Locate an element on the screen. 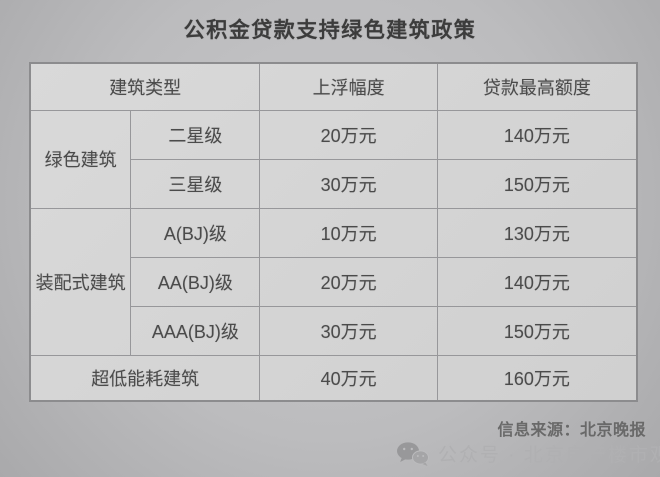 This screenshot has height=477, width=660. header-row: 建筑类型 上浮幅度 贷款最高额度 is located at coordinates (333, 86).